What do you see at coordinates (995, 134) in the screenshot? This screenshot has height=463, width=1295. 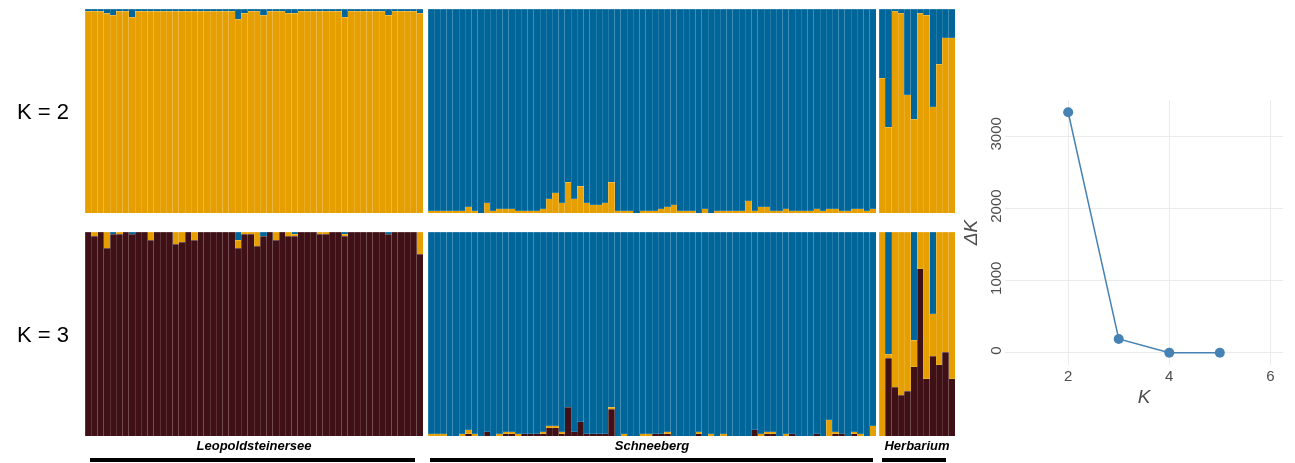 I see `y-tick-label: 3000` at bounding box center [995, 134].